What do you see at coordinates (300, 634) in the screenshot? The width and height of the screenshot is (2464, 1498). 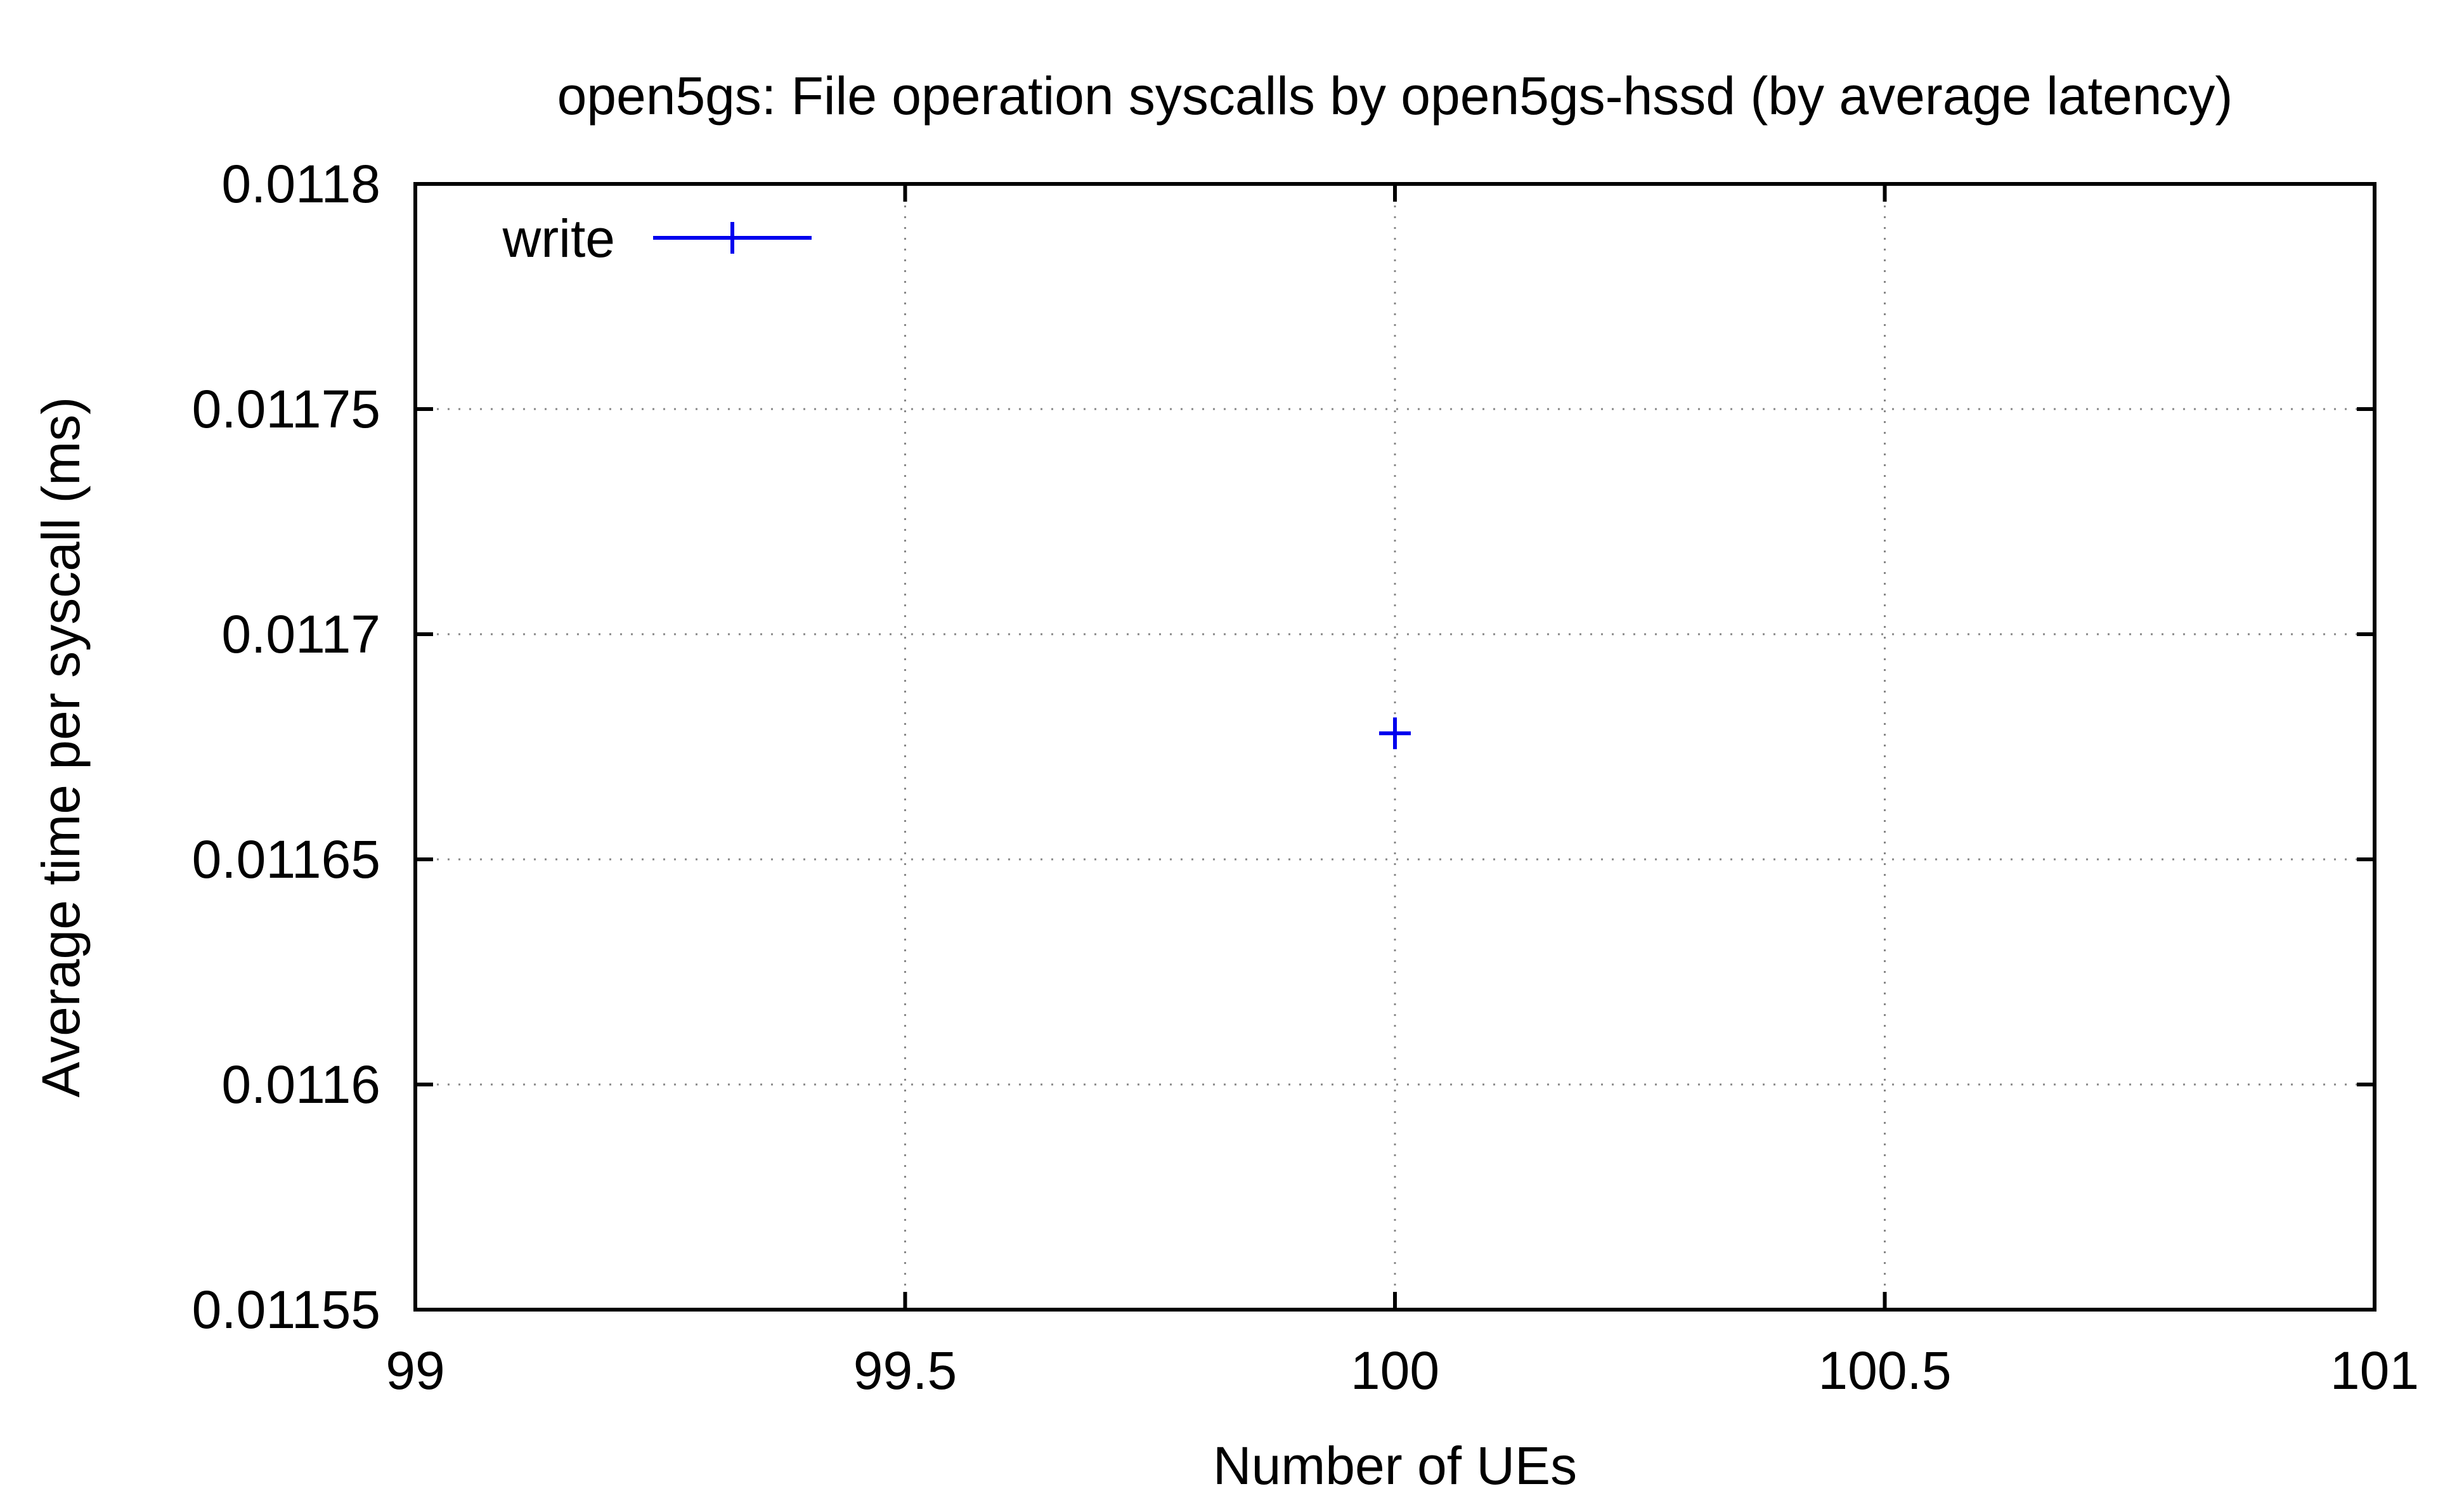 I see `y-tick-label: 0.0117` at bounding box center [300, 634].